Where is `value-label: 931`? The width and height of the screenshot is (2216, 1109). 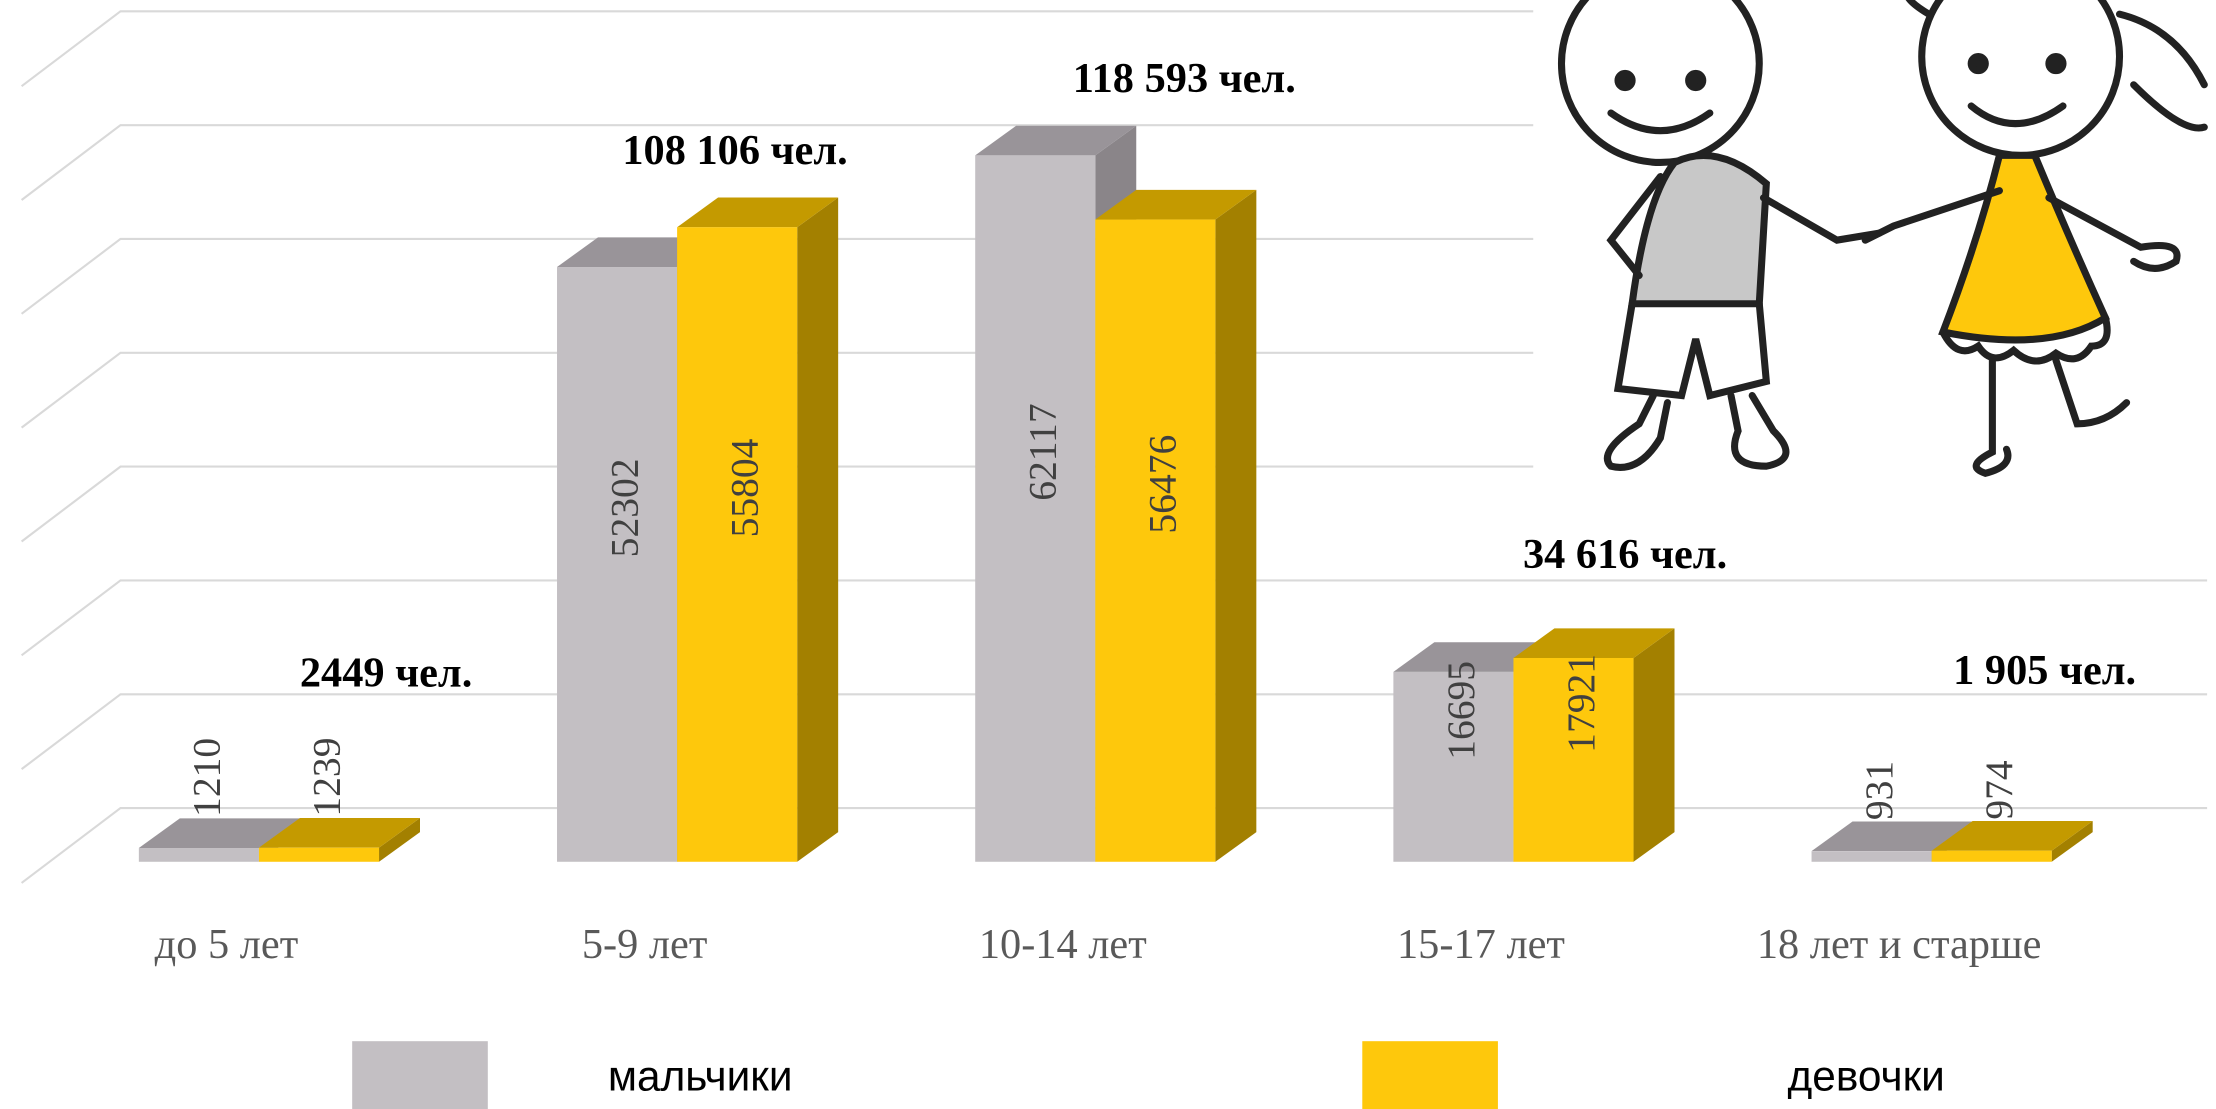
value-label: 931 is located at coordinates (1879, 790).